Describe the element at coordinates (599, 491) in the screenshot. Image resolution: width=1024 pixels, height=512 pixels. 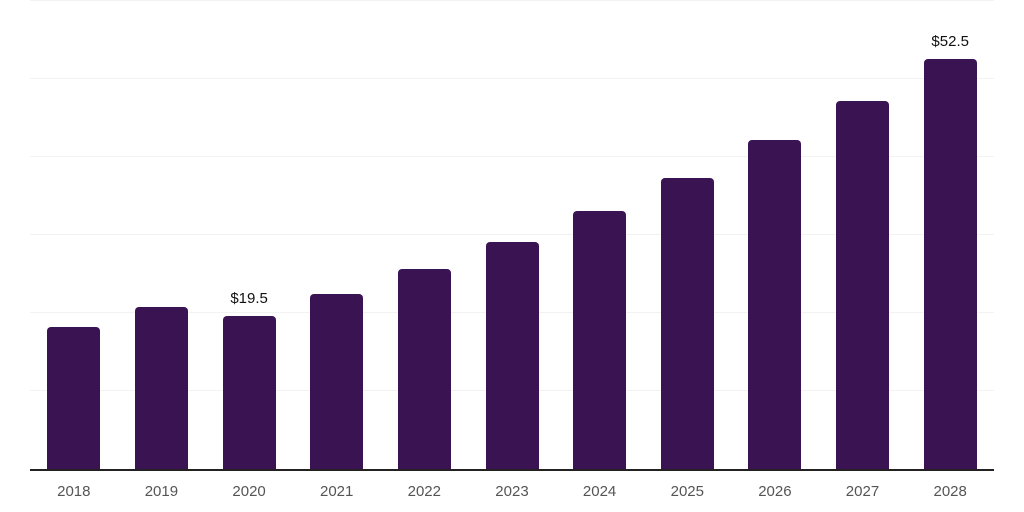
I see `x-tick-label-2024: 2024` at that location.